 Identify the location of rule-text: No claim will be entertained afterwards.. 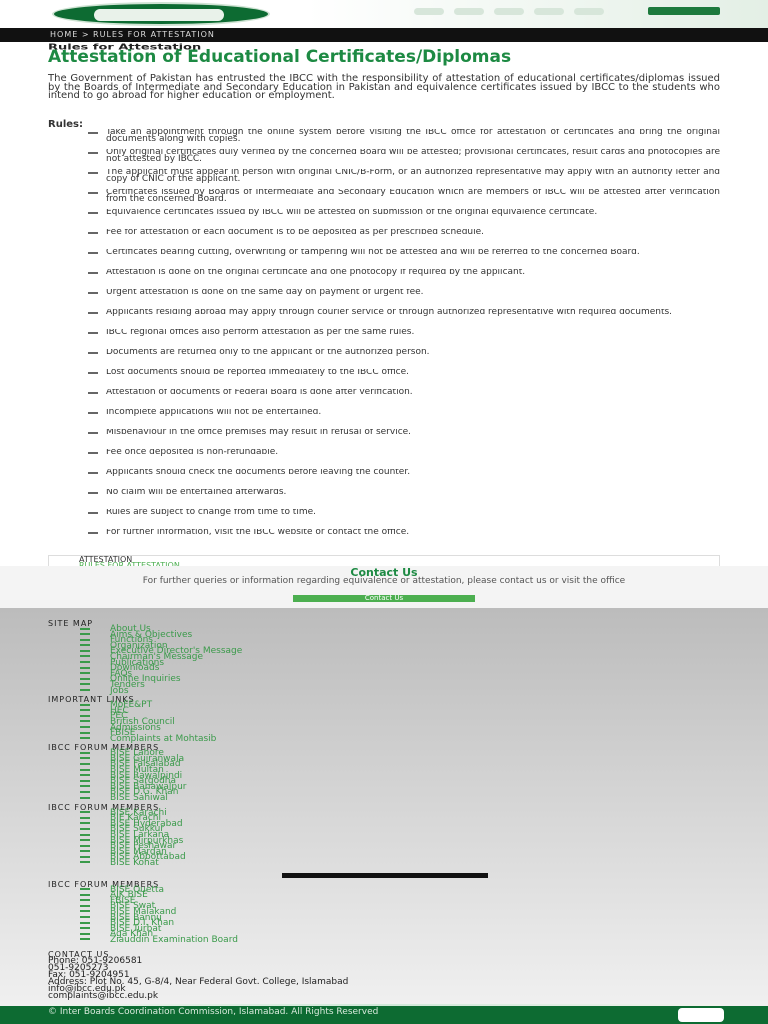
(196, 493).